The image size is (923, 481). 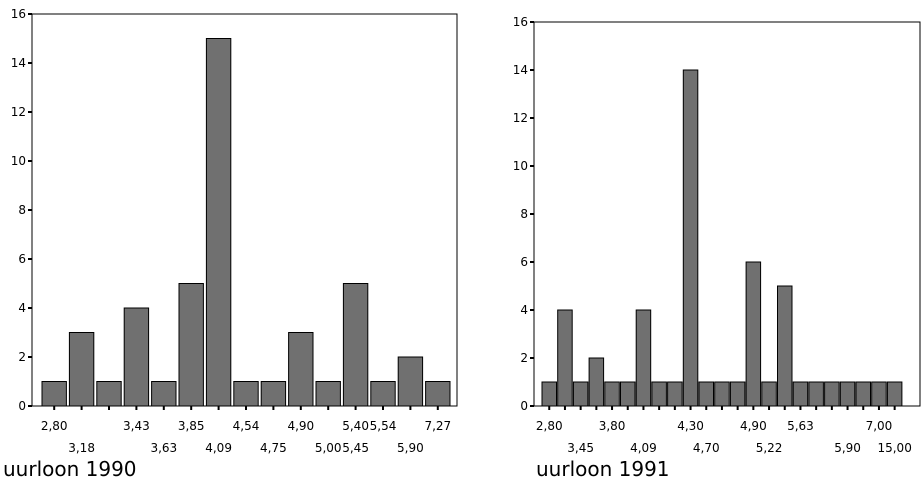 What do you see at coordinates (383, 426) in the screenshot?
I see `x-tick-label: 5,54` at bounding box center [383, 426].